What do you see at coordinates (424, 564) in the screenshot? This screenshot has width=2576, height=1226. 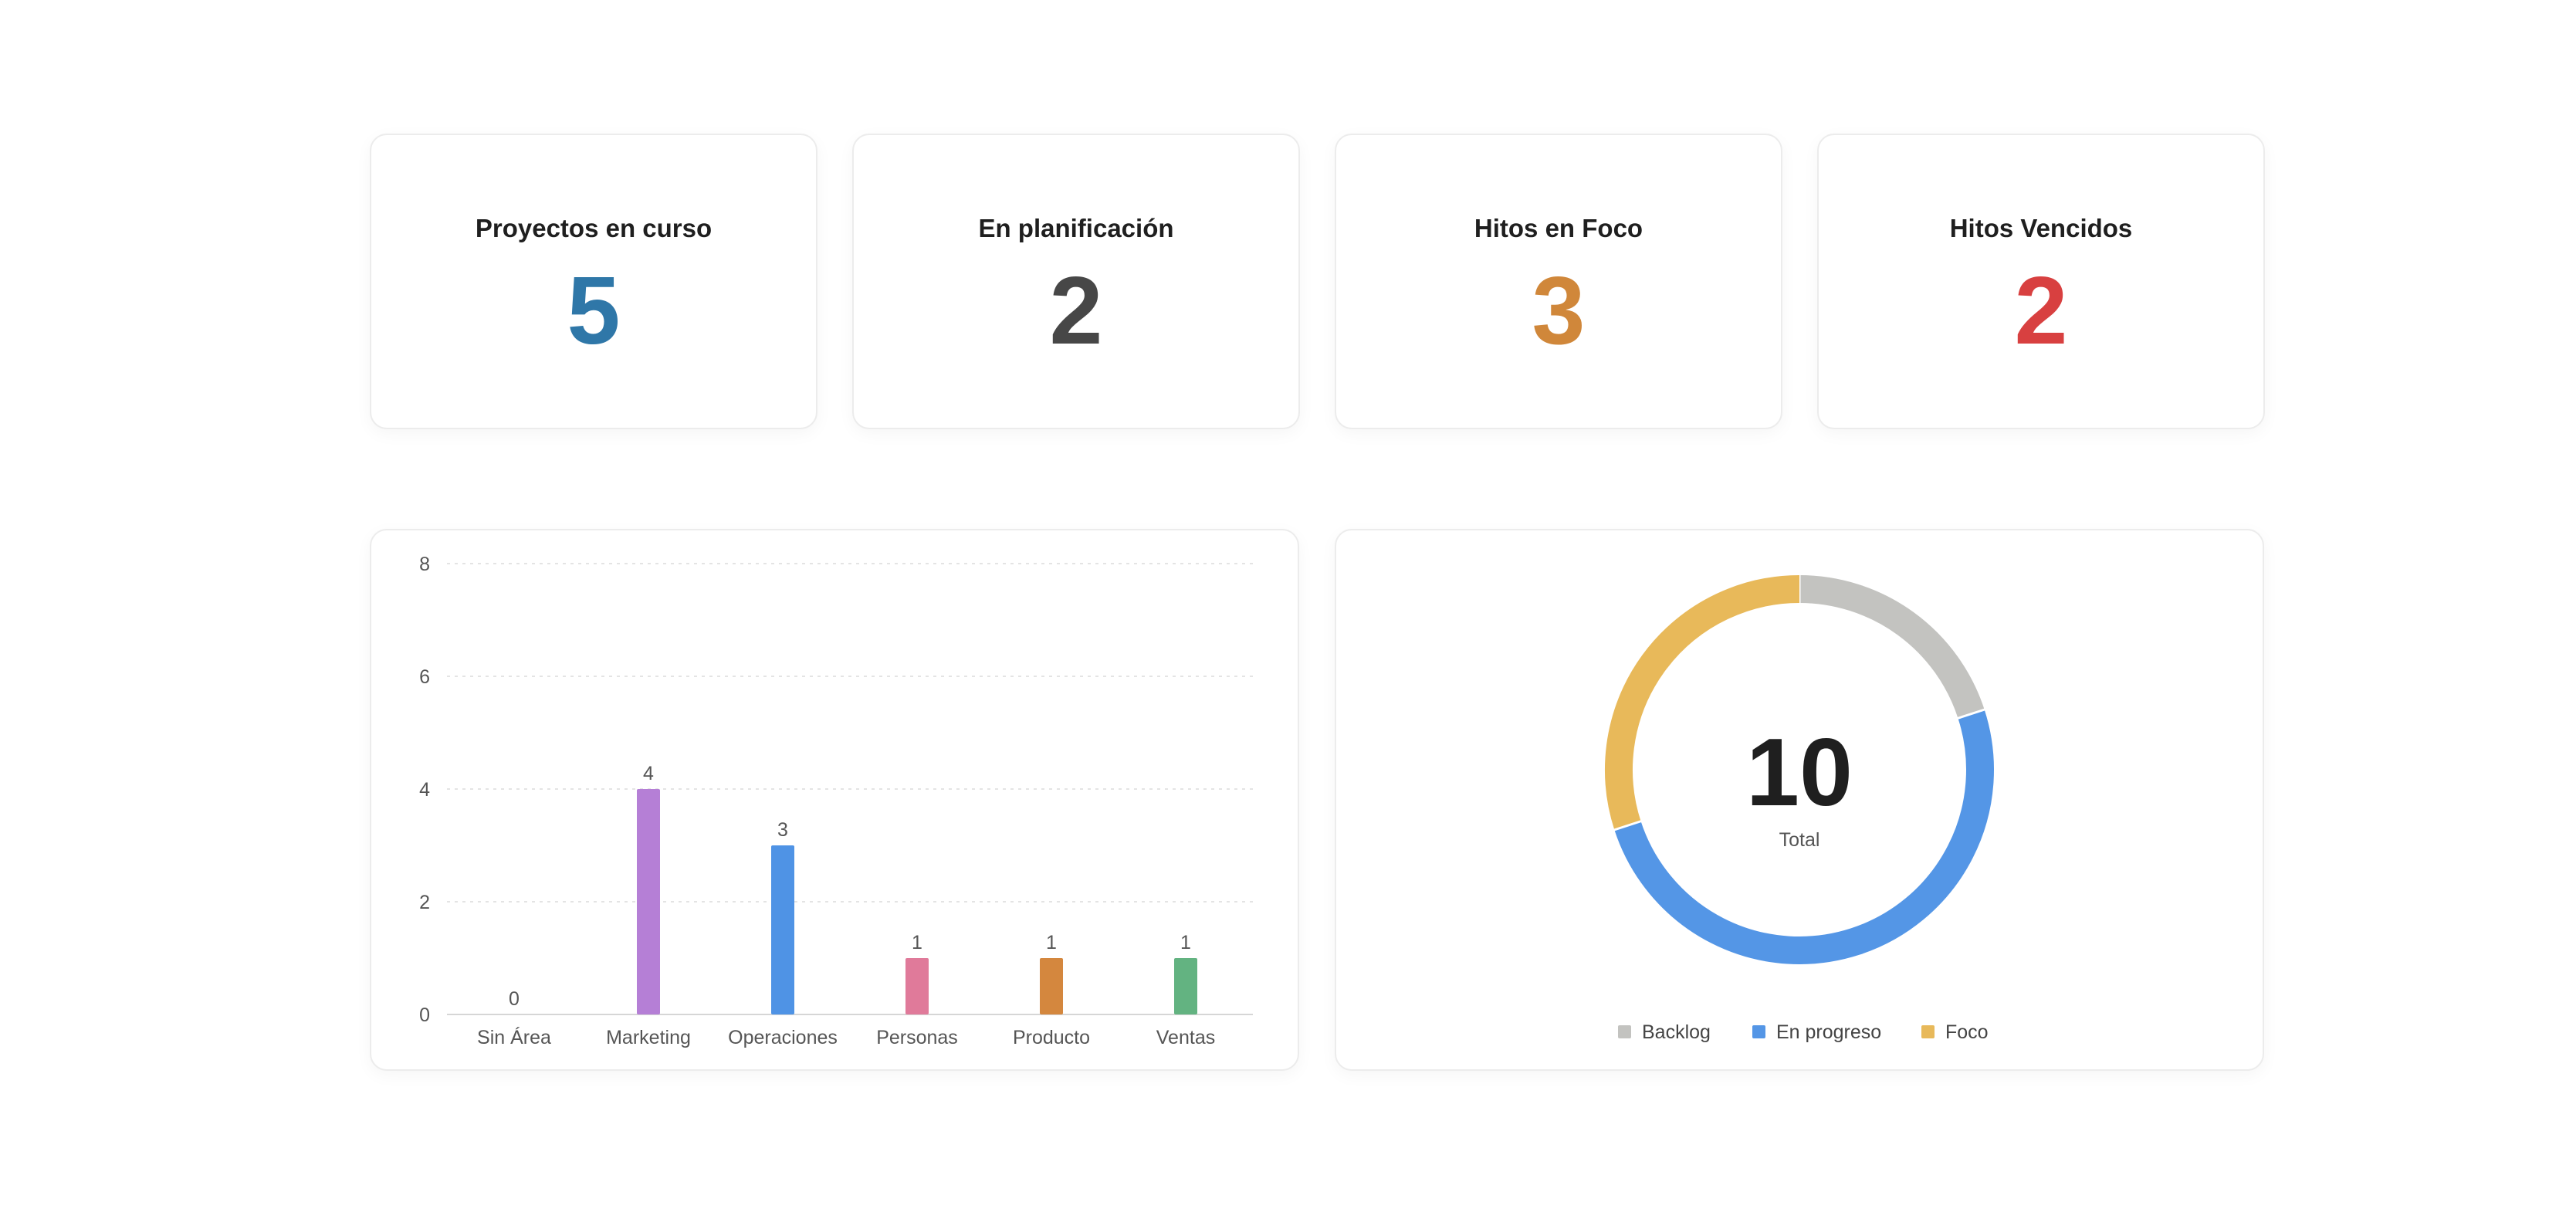 I see `y-tick-label: 8` at bounding box center [424, 564].